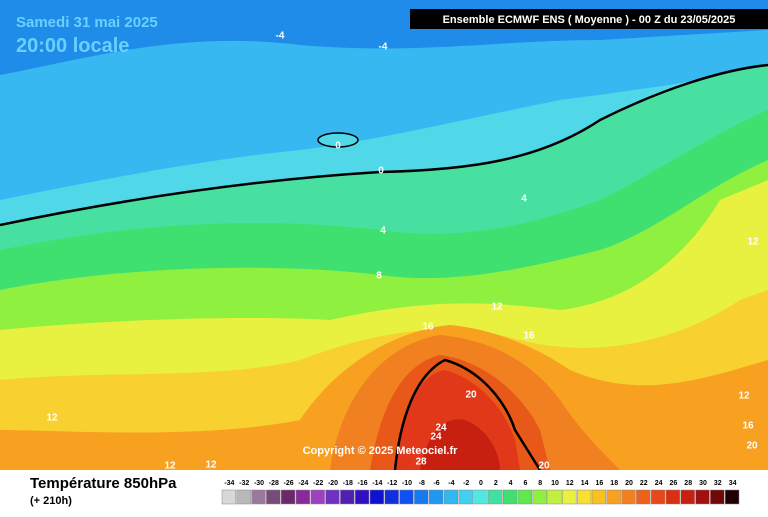 This screenshot has width=768, height=517. Describe the element at coordinates (280, 36) in the screenshot. I see `contour-label: -4` at that location.